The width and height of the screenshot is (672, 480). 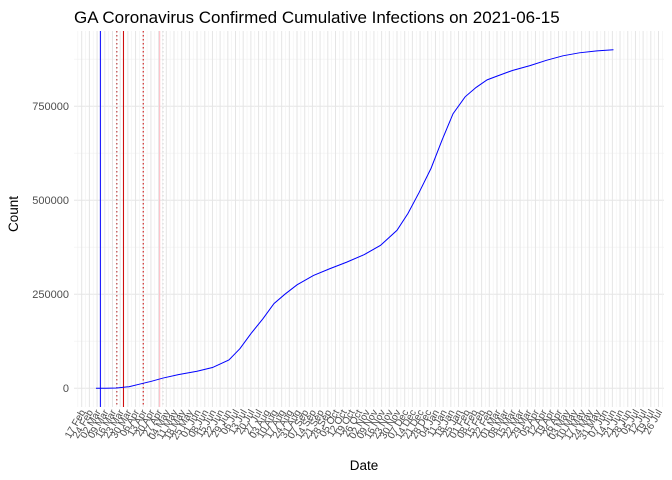 What do you see at coordinates (50, 107) in the screenshot?
I see `y-tick-label: 750000` at bounding box center [50, 107].